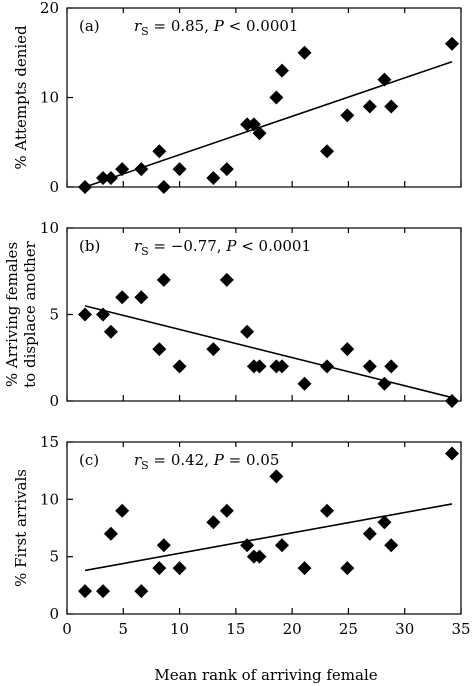  I want to click on x-tick-label: 20, so click(292, 629).